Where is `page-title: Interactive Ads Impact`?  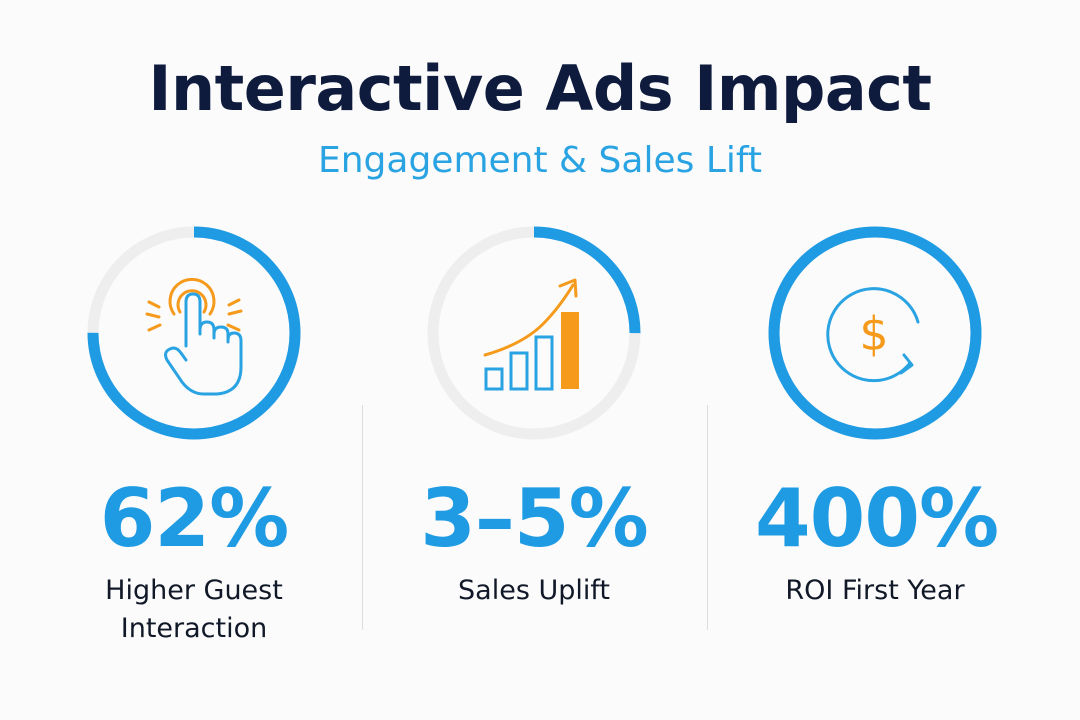 page-title: Interactive Ads Impact is located at coordinates (540, 88).